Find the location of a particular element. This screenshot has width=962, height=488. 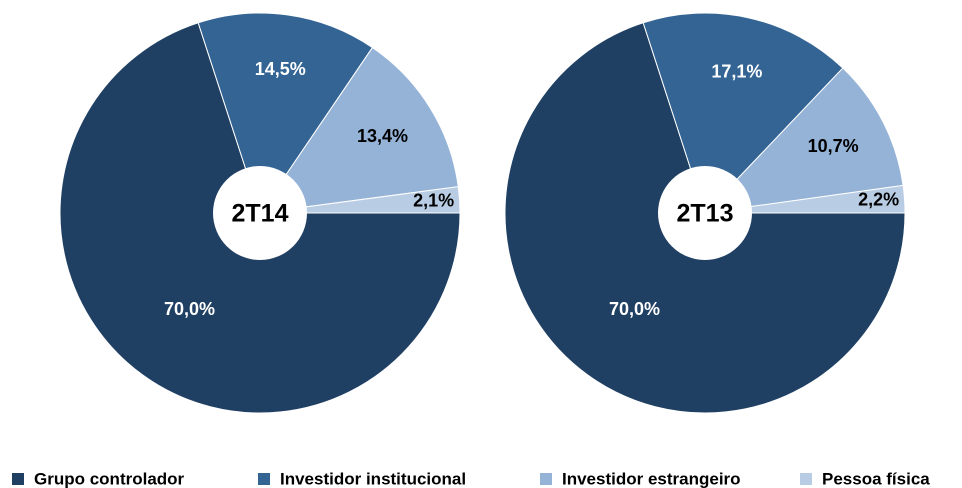

slice-label: 2,1% is located at coordinates (433, 200).